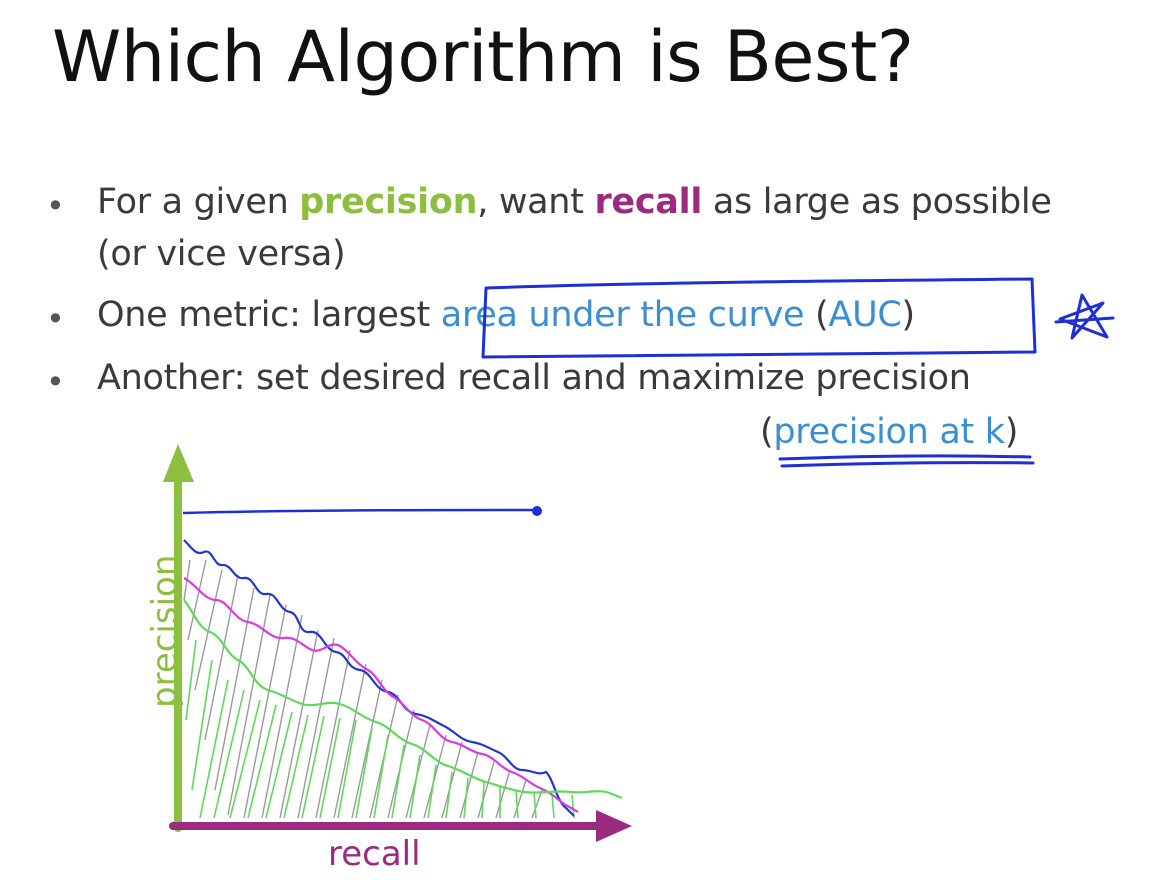 This screenshot has height=896, width=1174. I want to click on curve-green, so click(403, 699).